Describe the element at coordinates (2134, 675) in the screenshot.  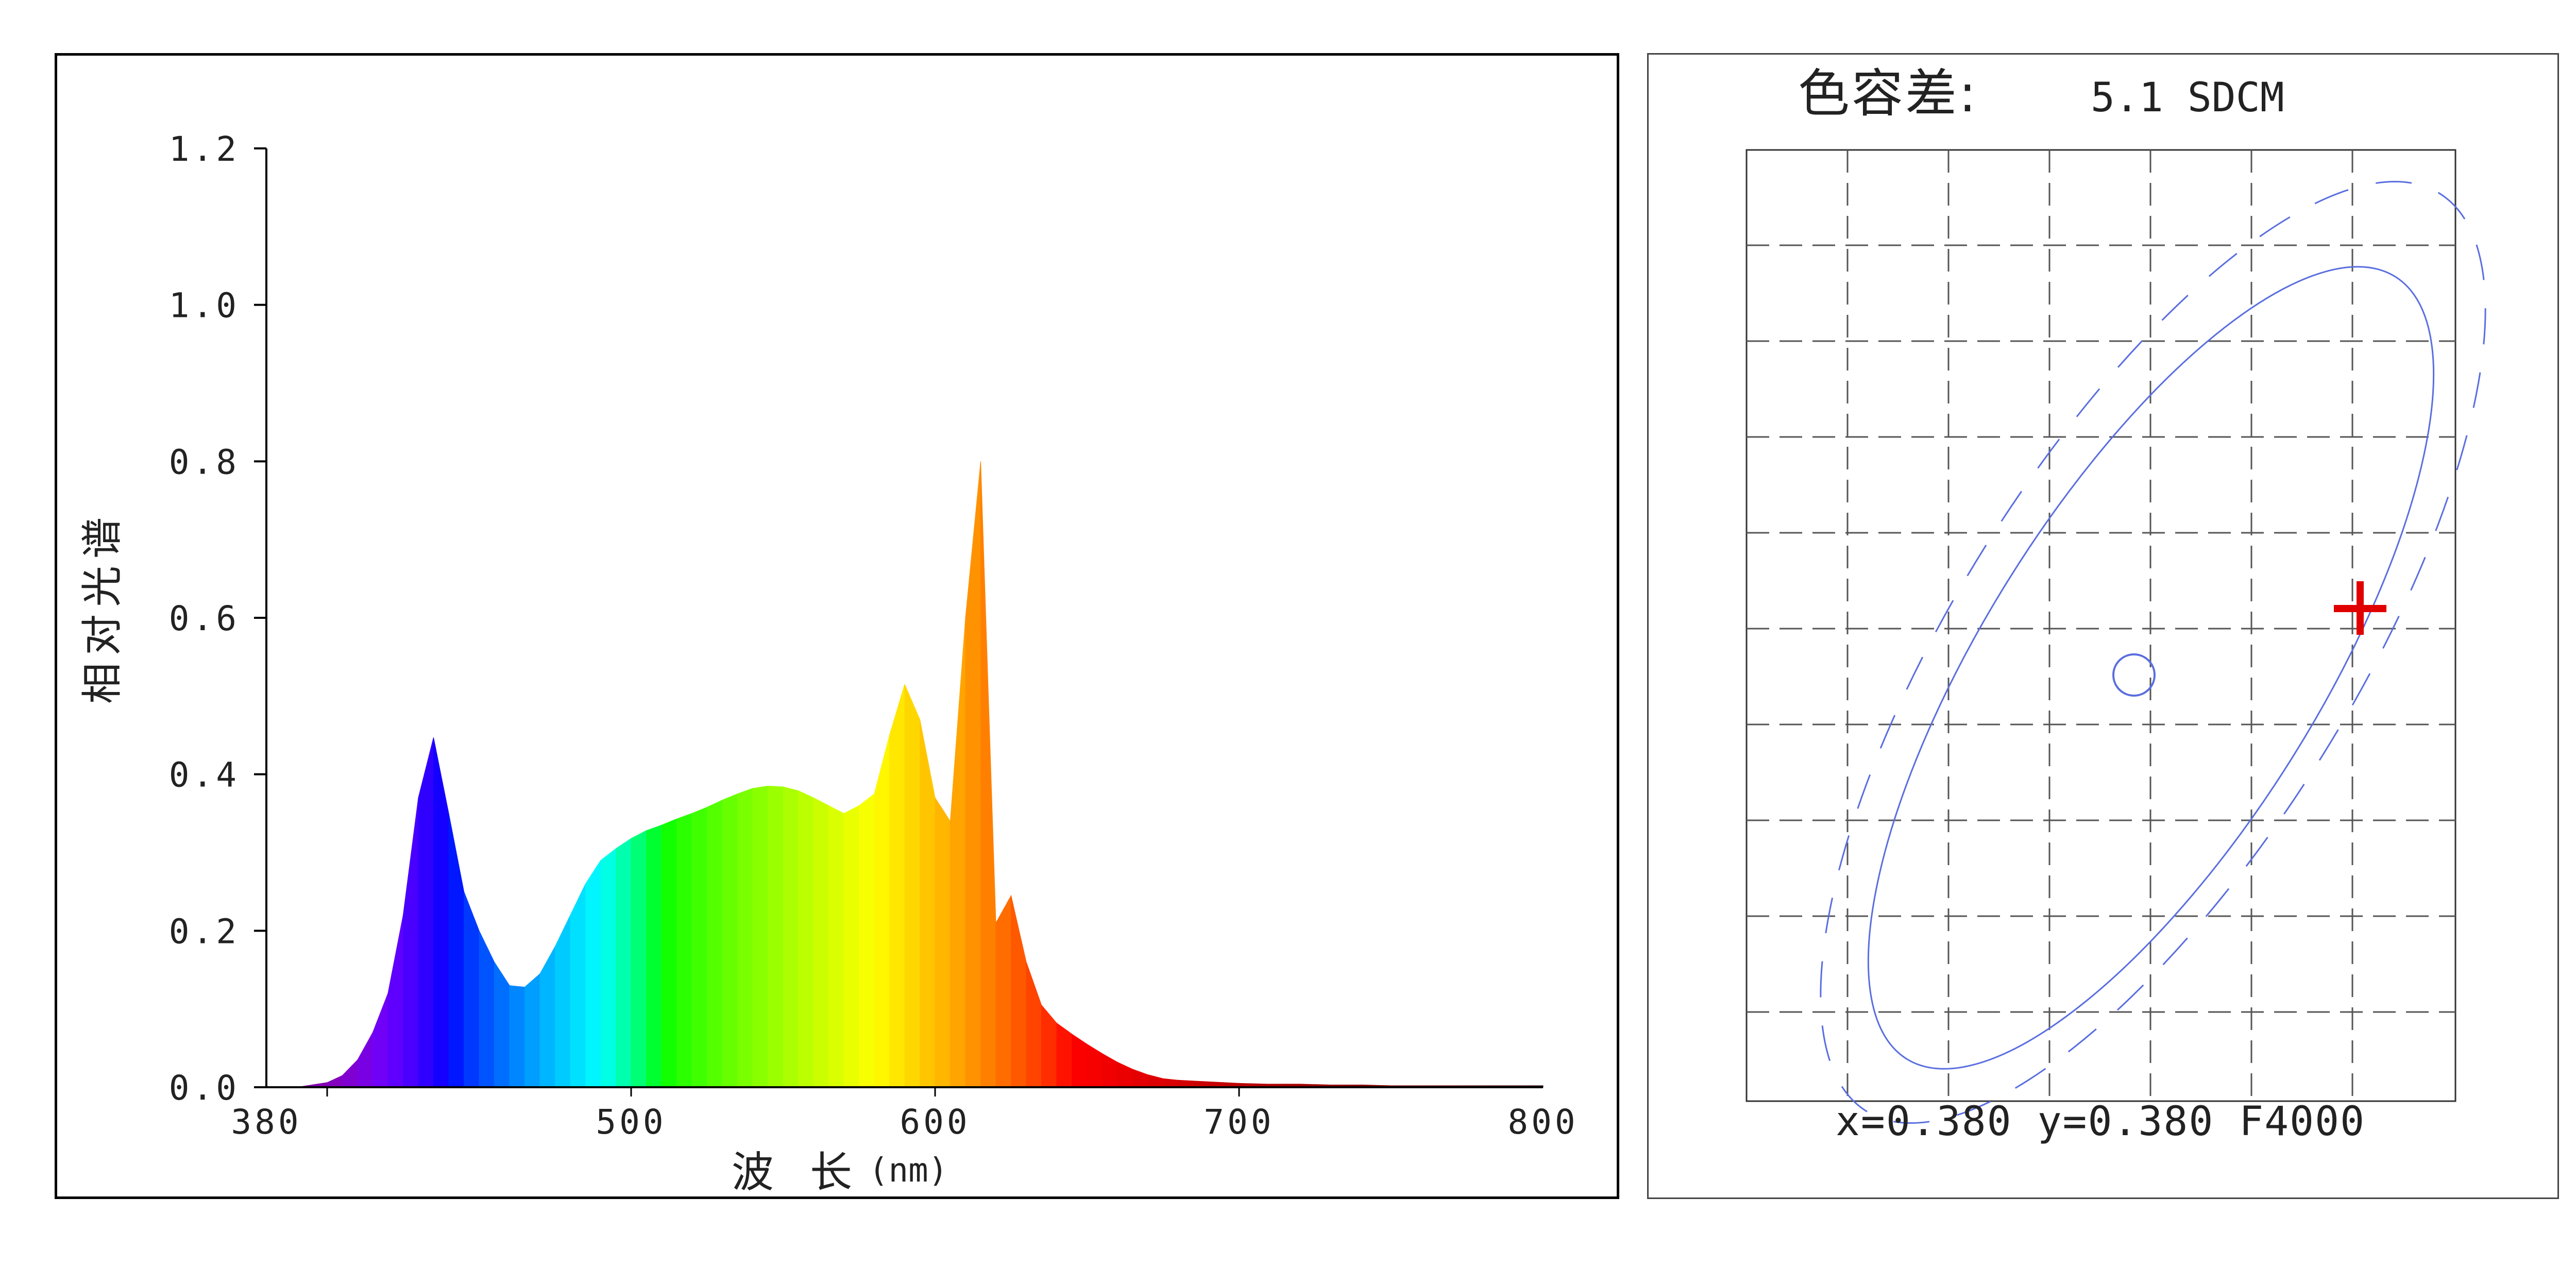
I see `target-point-circle` at that location.